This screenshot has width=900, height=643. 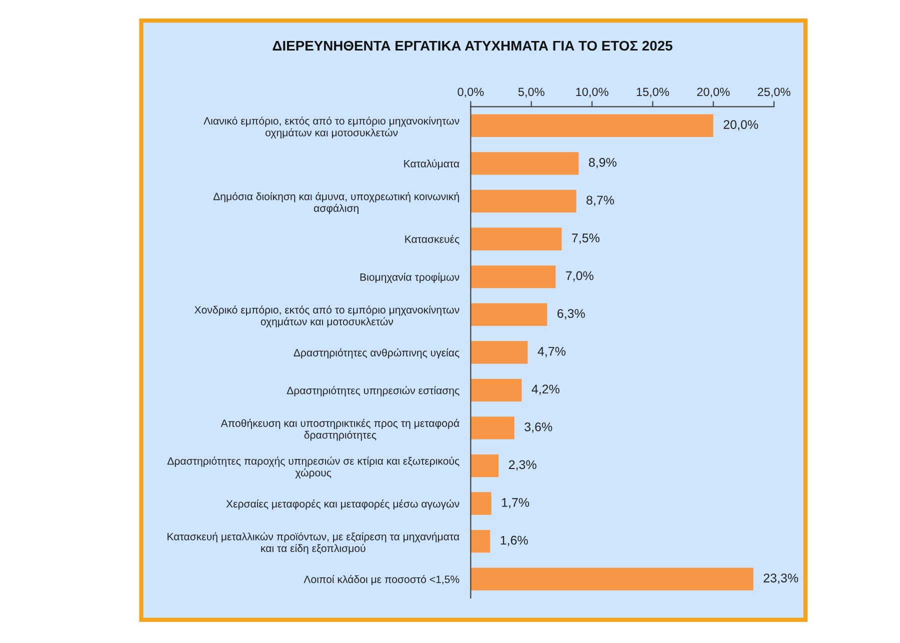 What do you see at coordinates (522, 465) in the screenshot?
I see `data-label: 2,3%` at bounding box center [522, 465].